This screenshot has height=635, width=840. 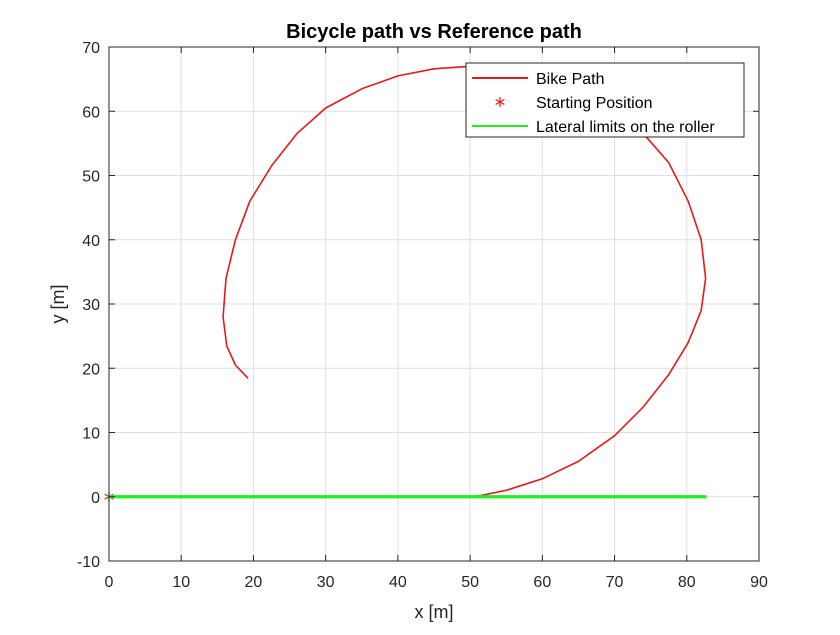 What do you see at coordinates (58, 304) in the screenshot?
I see `y-axis-label: y [m]` at bounding box center [58, 304].